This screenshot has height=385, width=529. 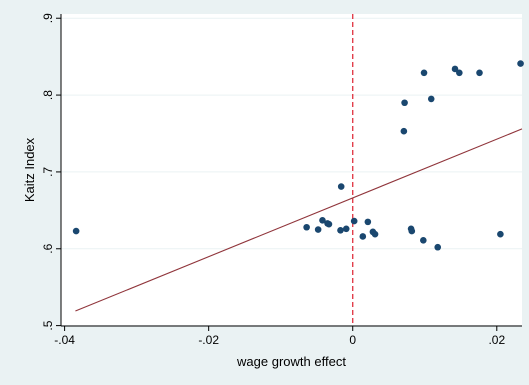 I want to click on y-axis-title: Kaitz Index, so click(x=29, y=169).